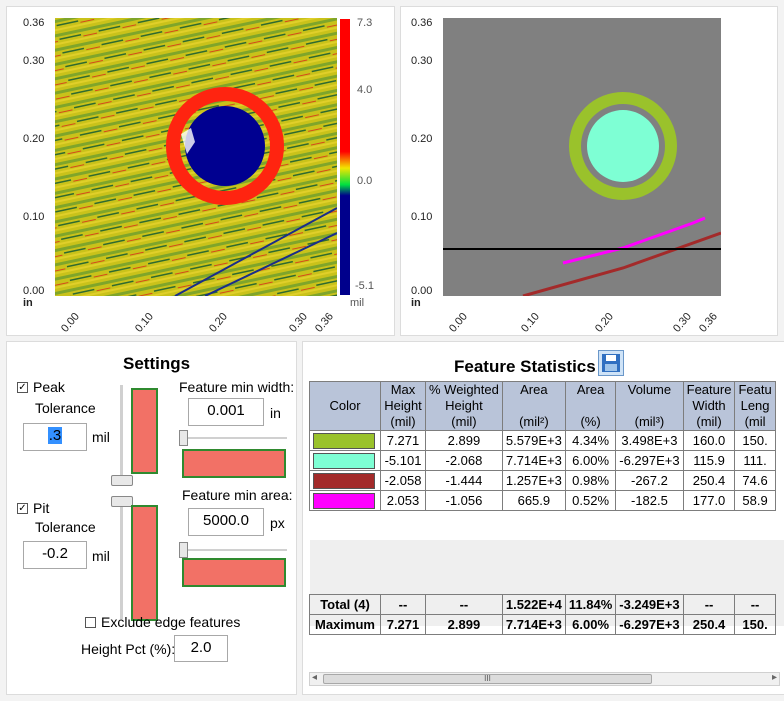 The image size is (784, 701). What do you see at coordinates (542, 604) in the screenshot?
I see `total-row: Total (4) -- -- 1.522E+4 11.84% -3.249E+3 -- --` at bounding box center [542, 604].